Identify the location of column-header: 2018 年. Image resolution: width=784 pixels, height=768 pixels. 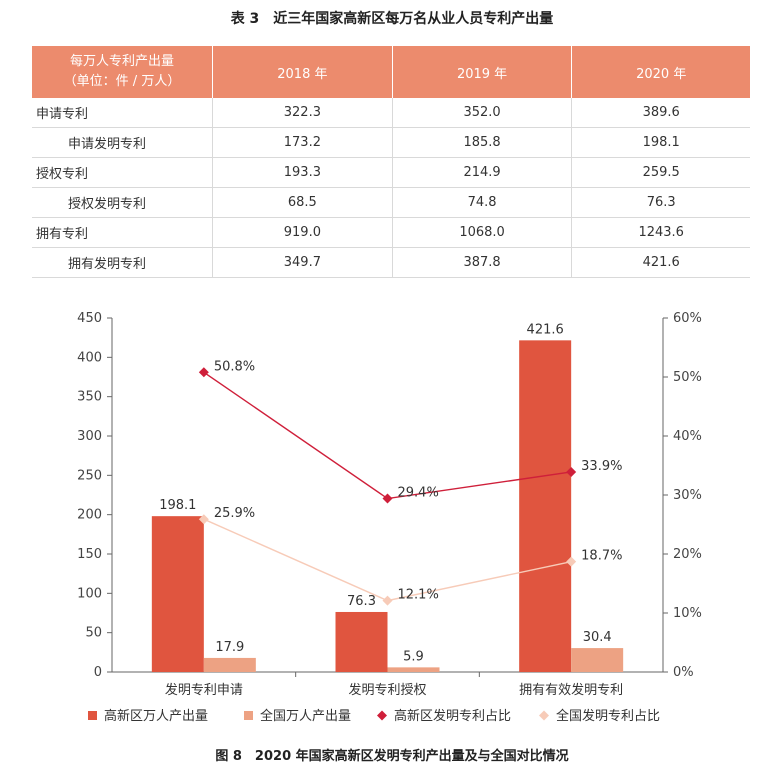
(302, 72).